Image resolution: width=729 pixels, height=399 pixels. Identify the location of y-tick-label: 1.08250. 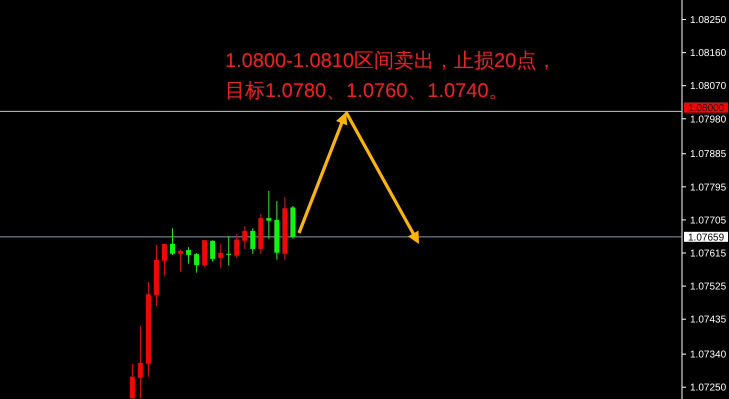
(708, 20).